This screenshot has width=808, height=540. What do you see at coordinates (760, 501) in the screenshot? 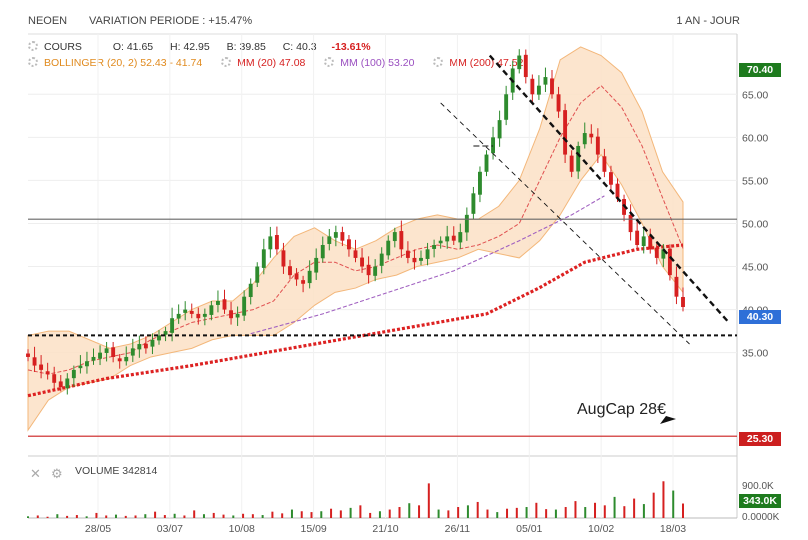
I see `volume-tag-last: 343.0K` at bounding box center [760, 501].